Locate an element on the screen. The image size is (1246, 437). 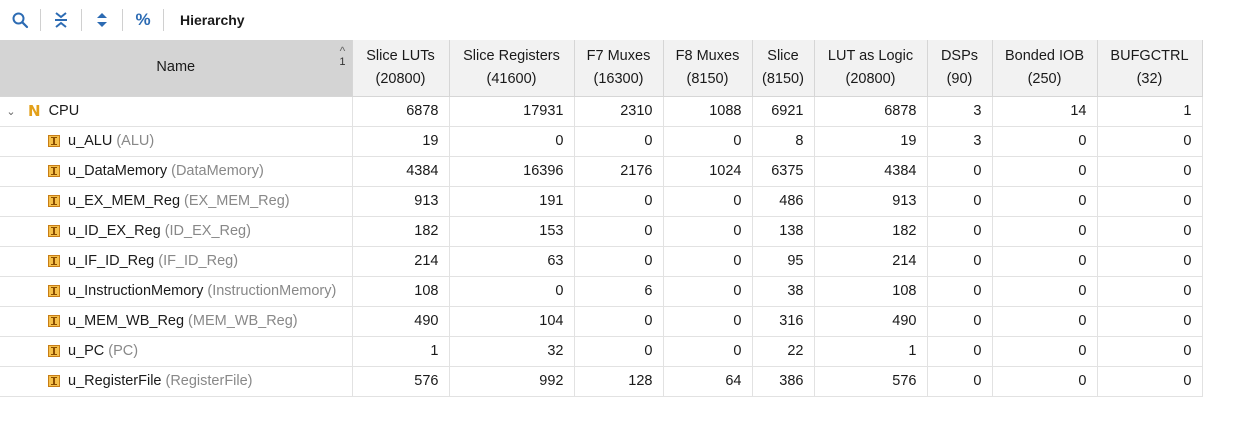
value-cell: 913 is located at coordinates (401, 201).